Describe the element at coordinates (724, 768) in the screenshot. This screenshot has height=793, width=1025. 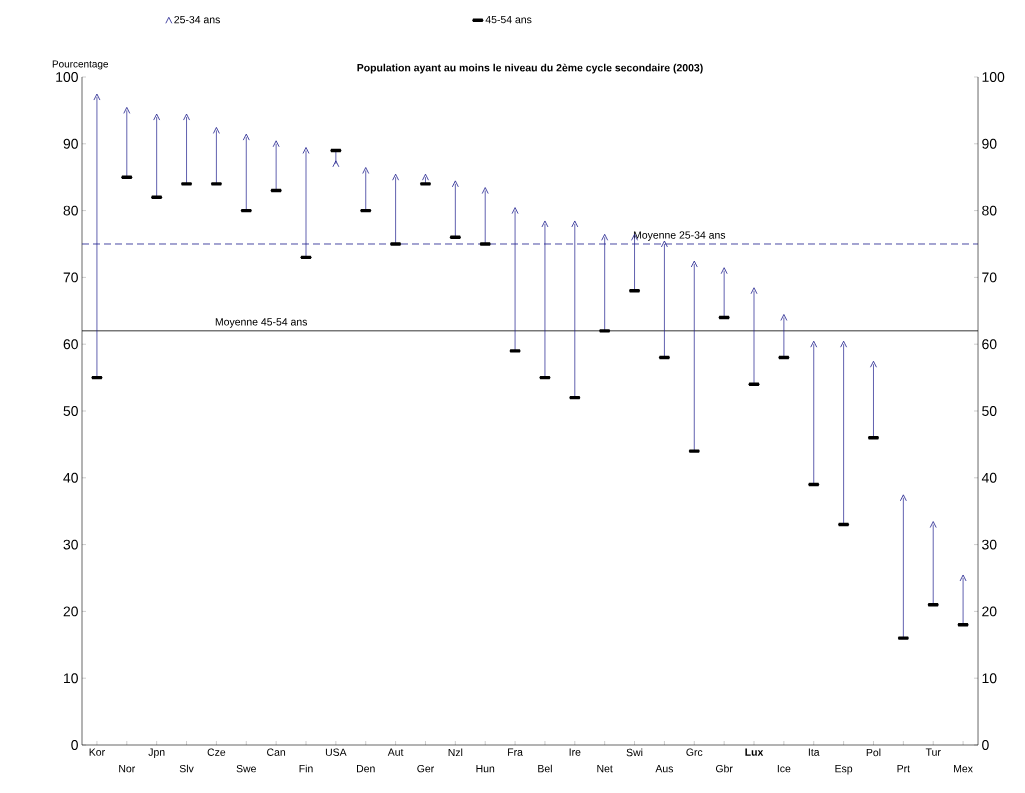
I see `x-tick-label: Gbr` at that location.